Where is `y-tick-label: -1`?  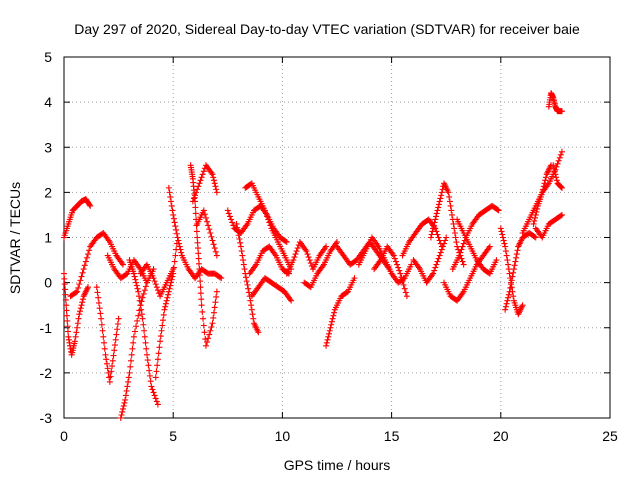
y-tick-label: -1 is located at coordinates (46, 328).